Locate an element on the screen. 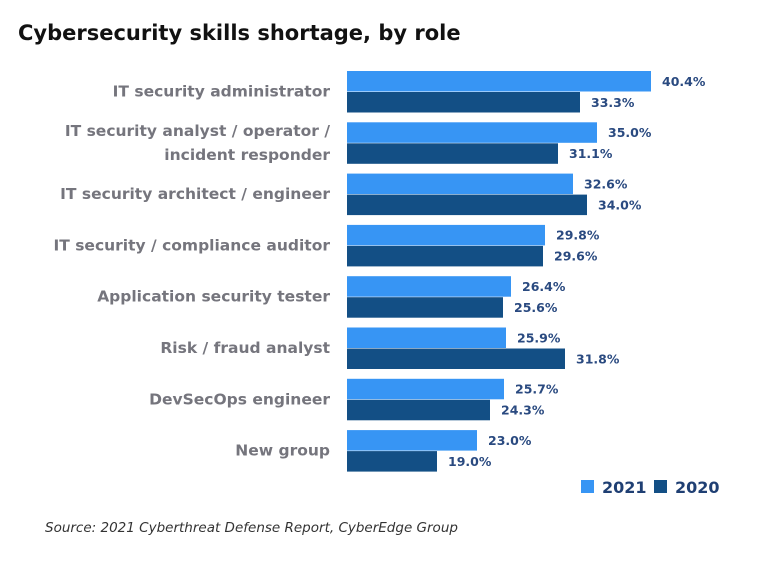 Image resolution: width=768 pixels, height=574 pixels. legend: 2021 2020 is located at coordinates (650, 487).